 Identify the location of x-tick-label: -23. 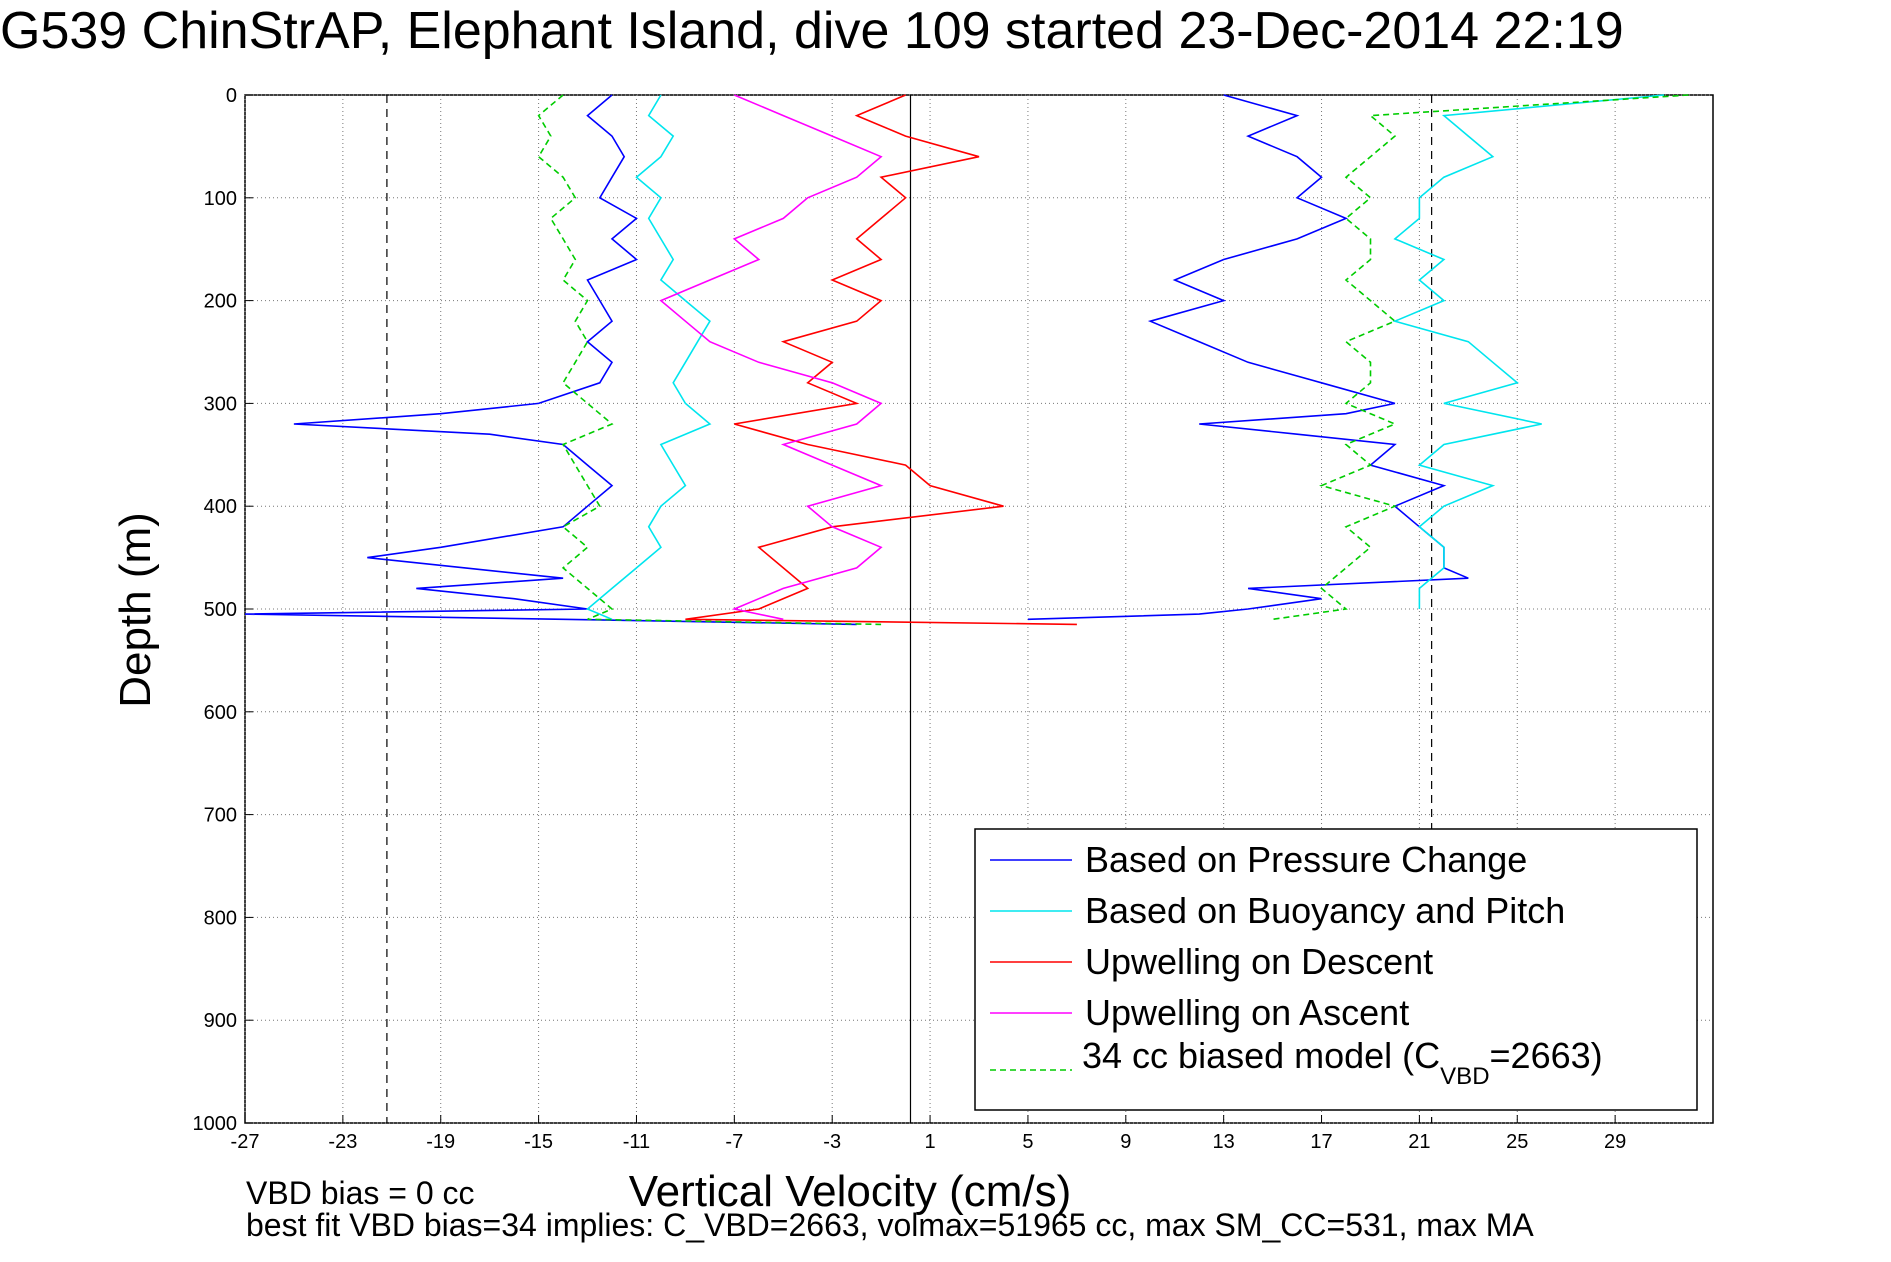
(342, 1142).